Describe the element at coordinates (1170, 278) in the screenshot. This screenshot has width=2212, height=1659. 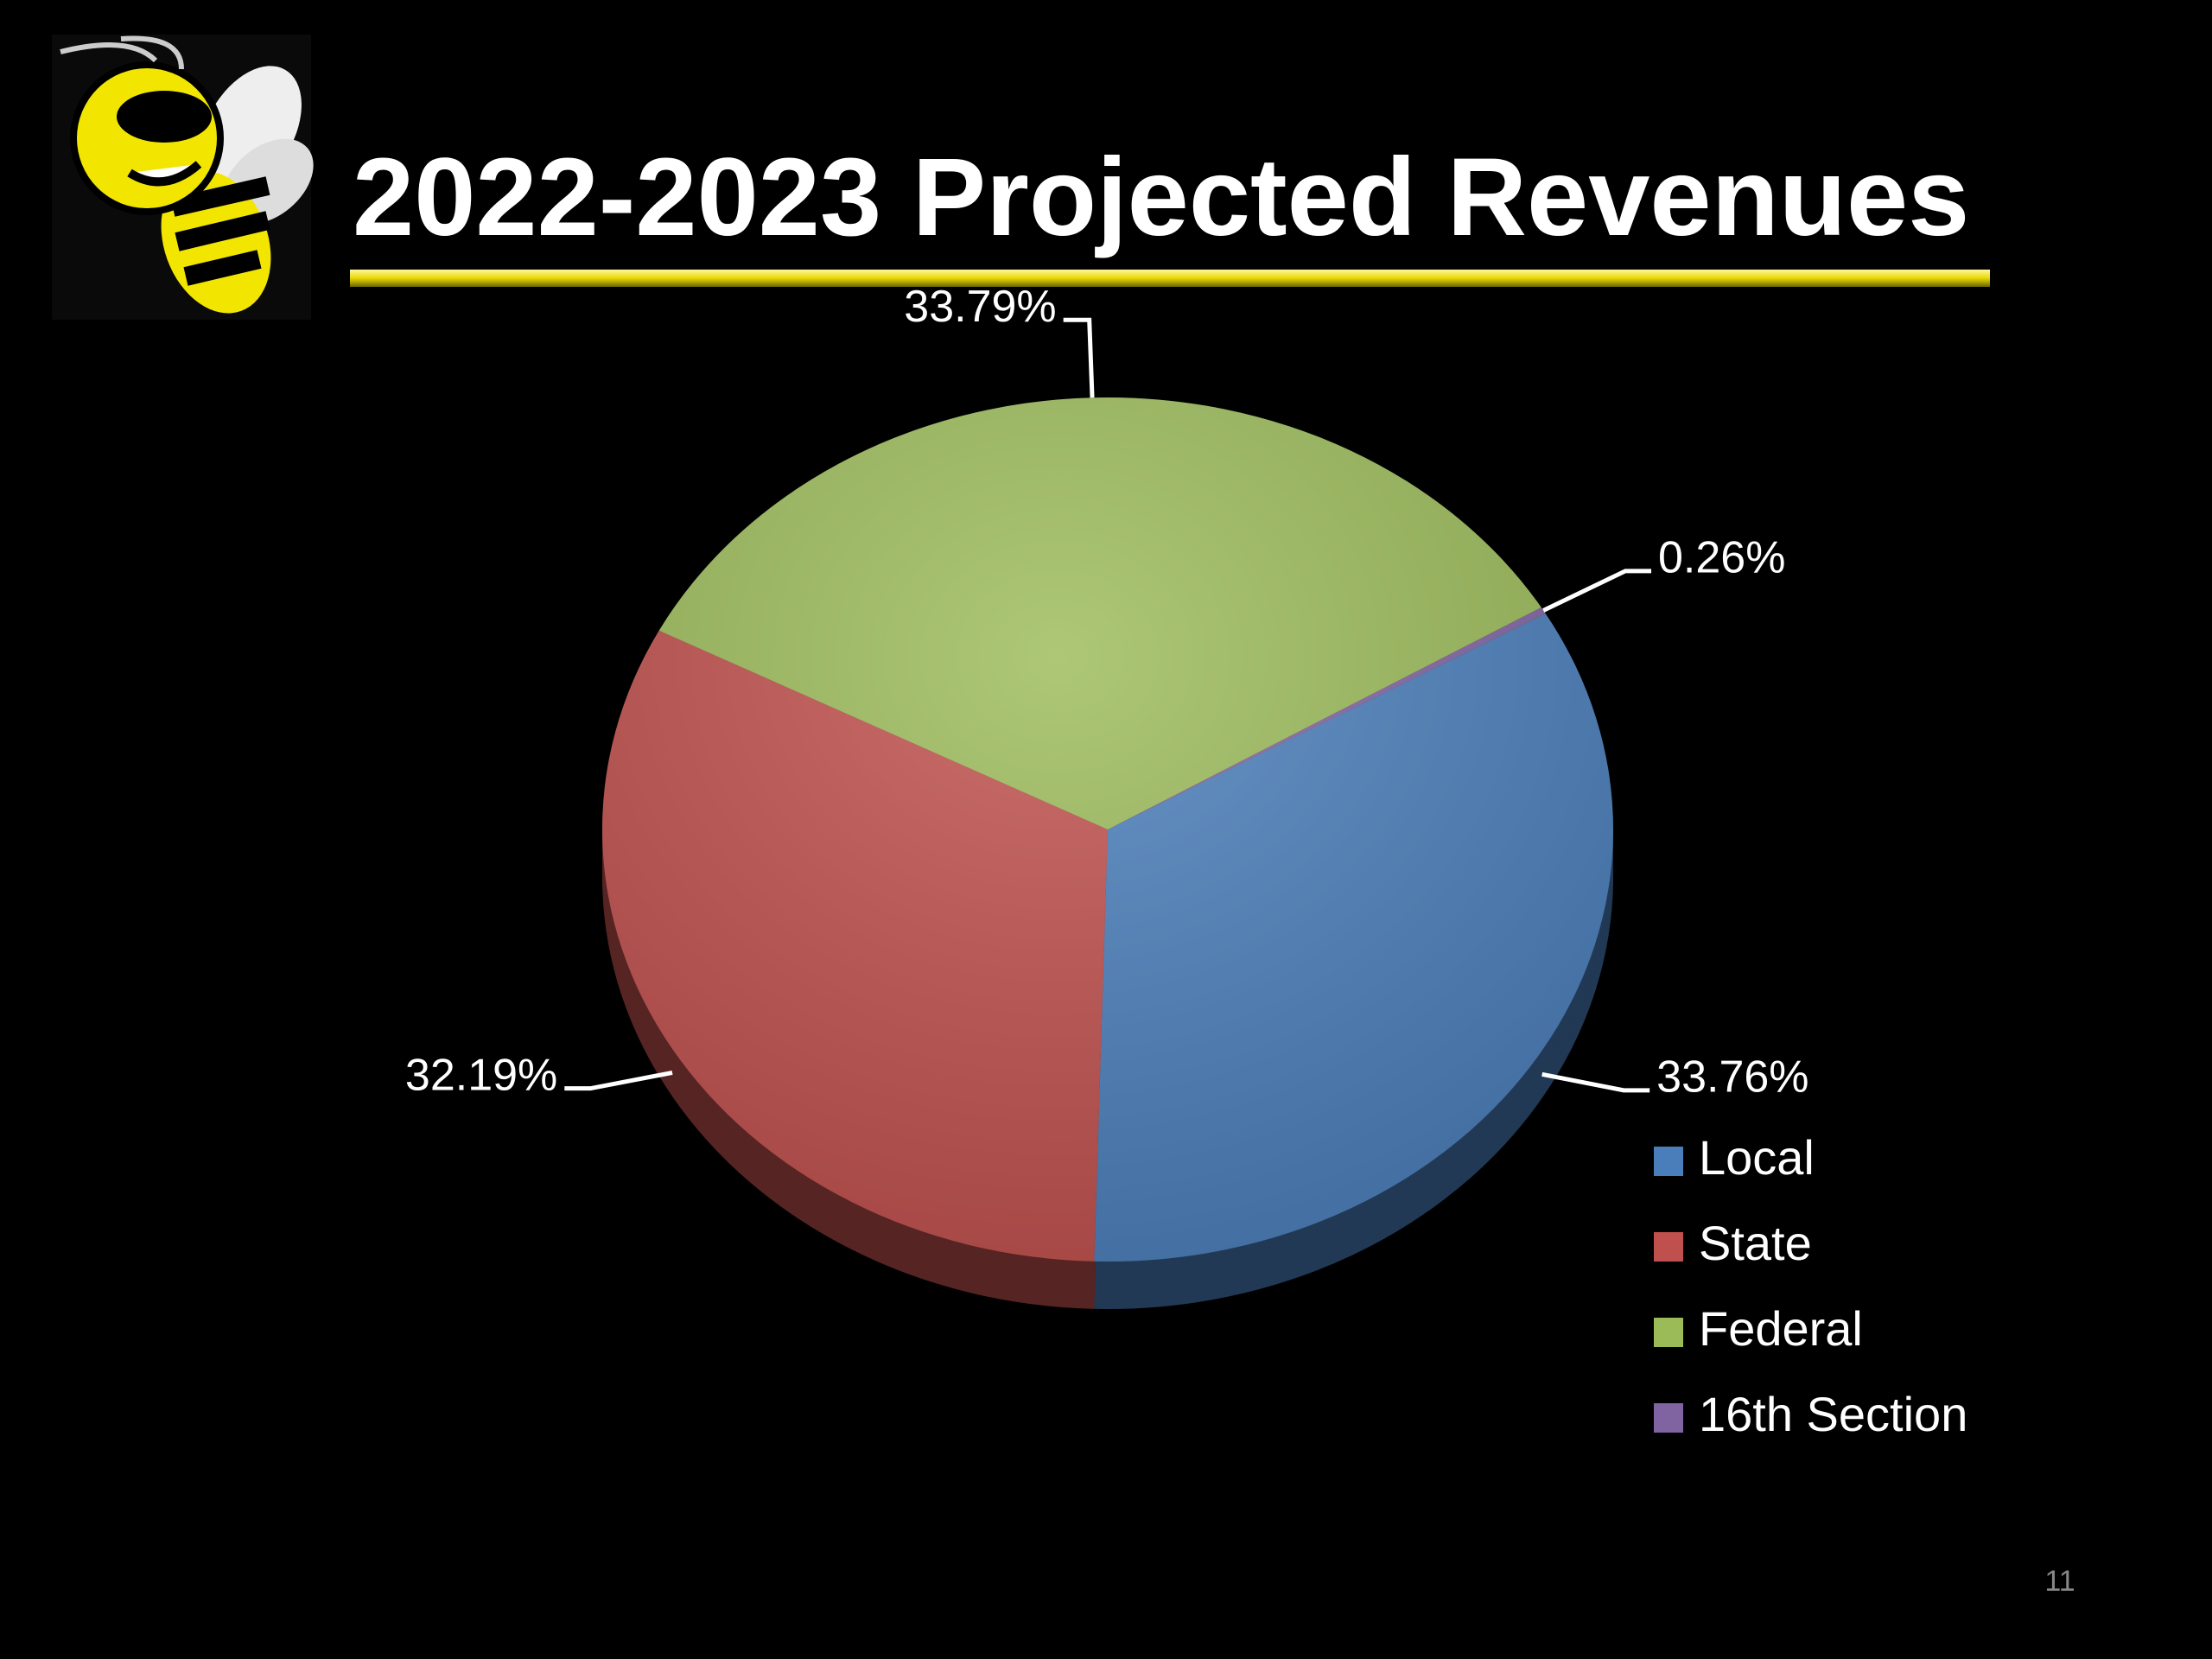
I see `title-underline` at that location.